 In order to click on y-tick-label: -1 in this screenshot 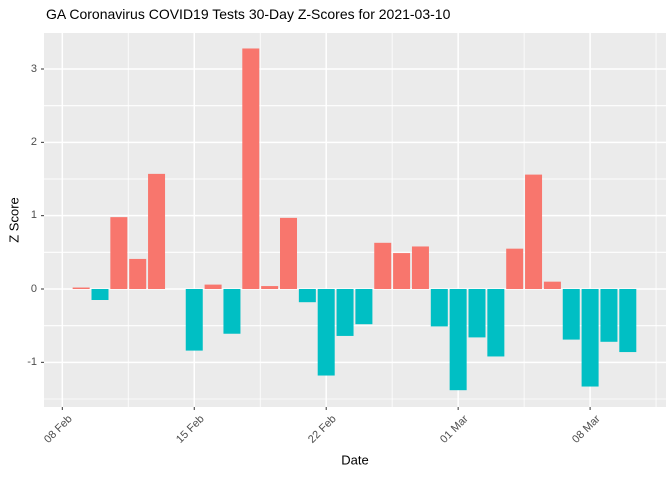, I will do `click(32, 361)`.